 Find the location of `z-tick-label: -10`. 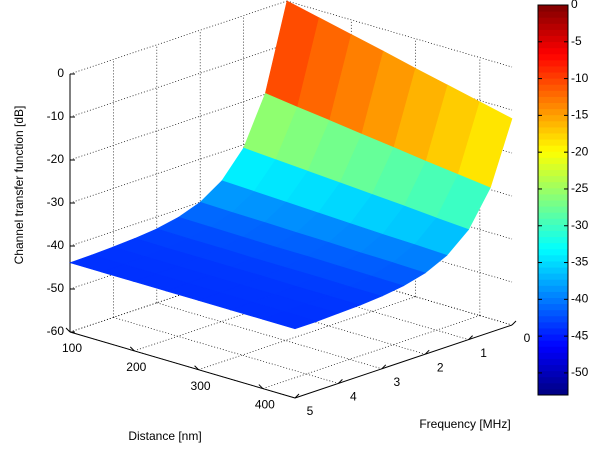

z-tick-label: -10 is located at coordinates (56, 116).